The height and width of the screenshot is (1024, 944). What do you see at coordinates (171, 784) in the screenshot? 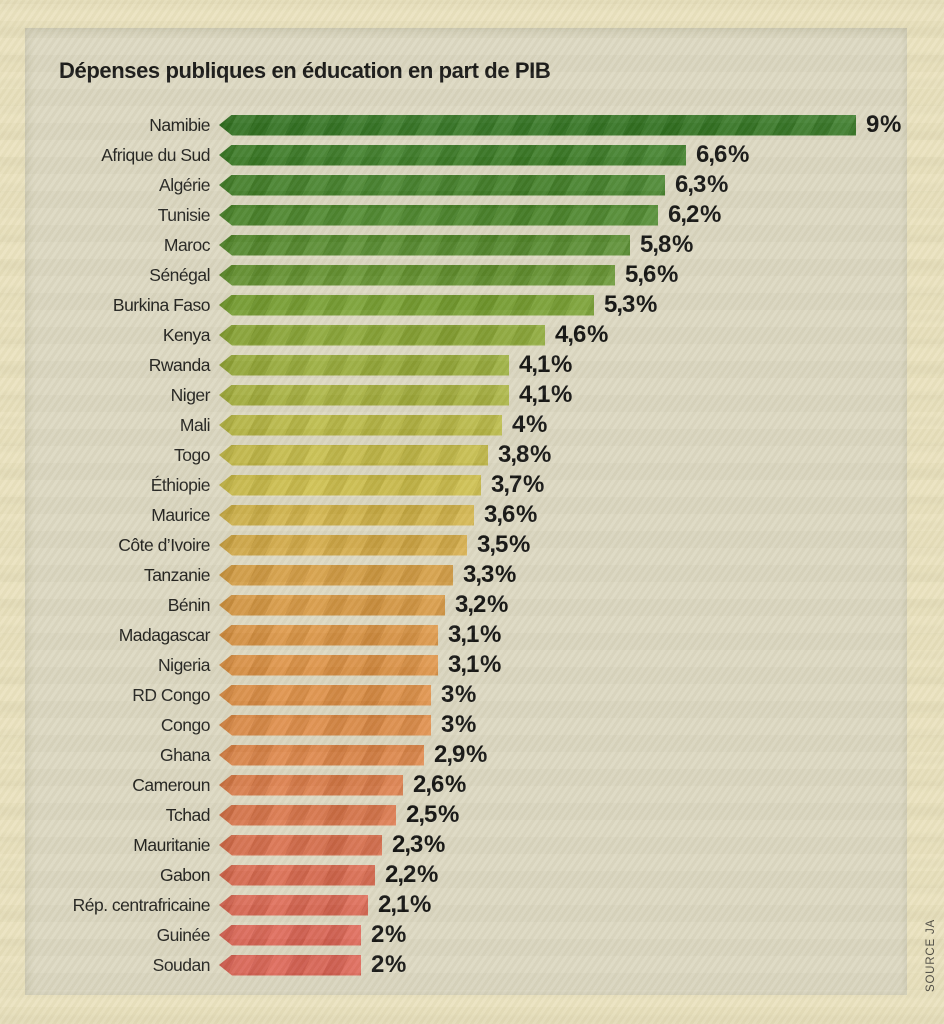
I see `country-label: Cameroun` at bounding box center [171, 784].